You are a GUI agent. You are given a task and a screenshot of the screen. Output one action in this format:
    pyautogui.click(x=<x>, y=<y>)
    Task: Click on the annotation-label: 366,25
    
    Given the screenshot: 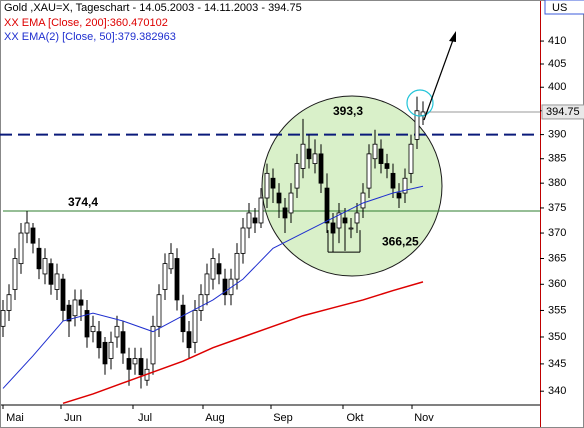 What is the action you would take?
    pyautogui.click(x=400, y=241)
    